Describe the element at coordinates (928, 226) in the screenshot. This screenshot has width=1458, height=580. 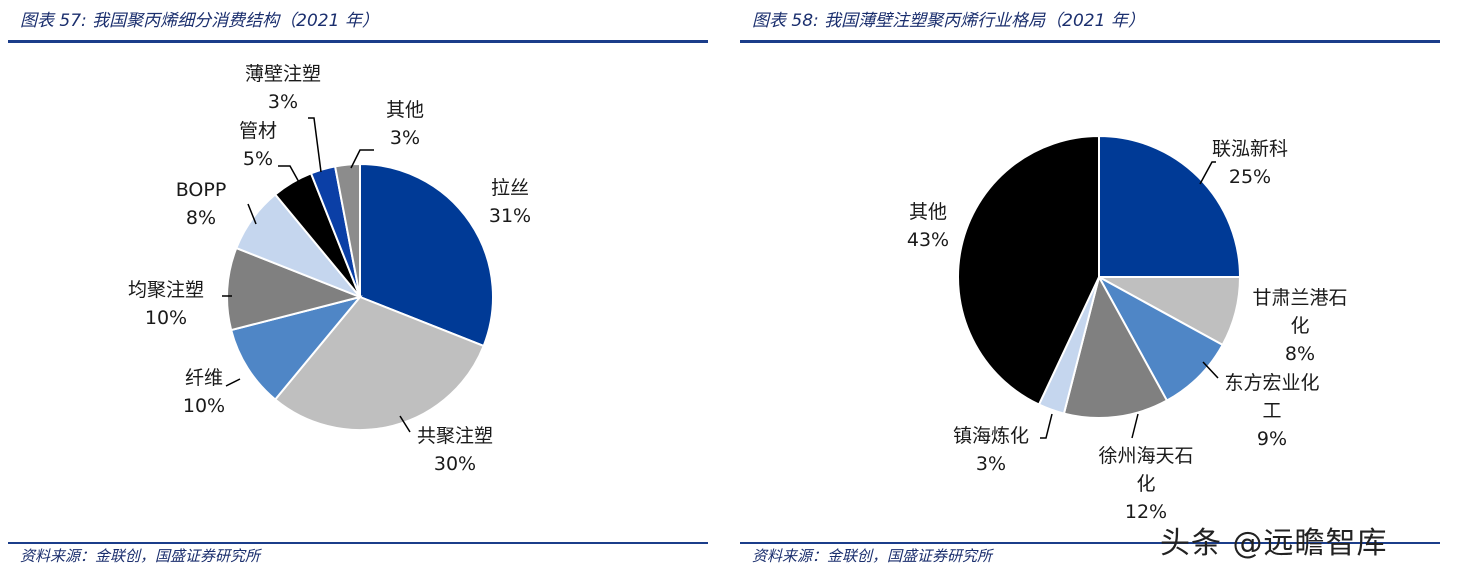
I see `slice-label-5: 其他 43%` at that location.